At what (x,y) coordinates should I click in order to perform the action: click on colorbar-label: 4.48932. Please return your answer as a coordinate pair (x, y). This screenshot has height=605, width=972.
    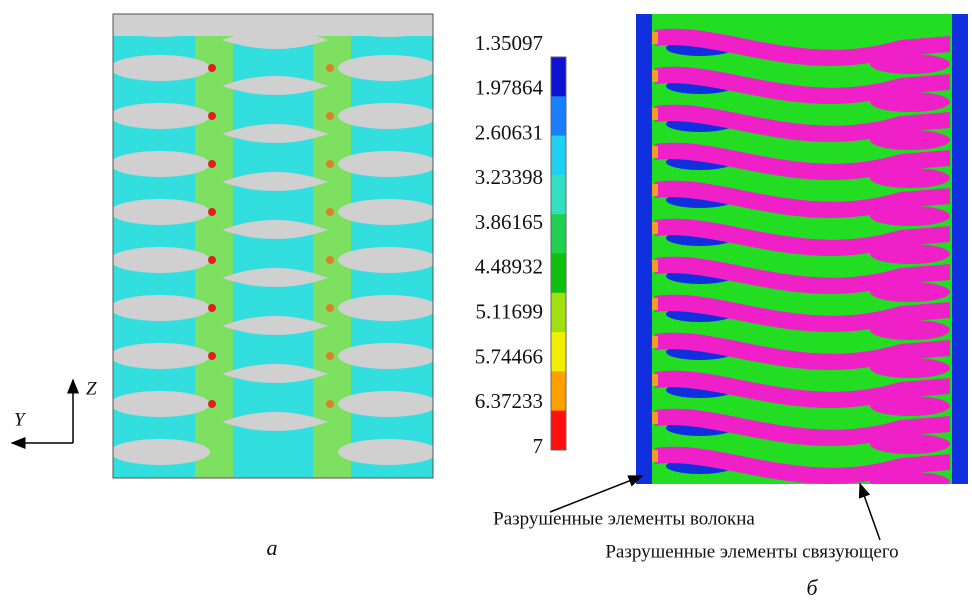
    Looking at the image, I should click on (509, 267).